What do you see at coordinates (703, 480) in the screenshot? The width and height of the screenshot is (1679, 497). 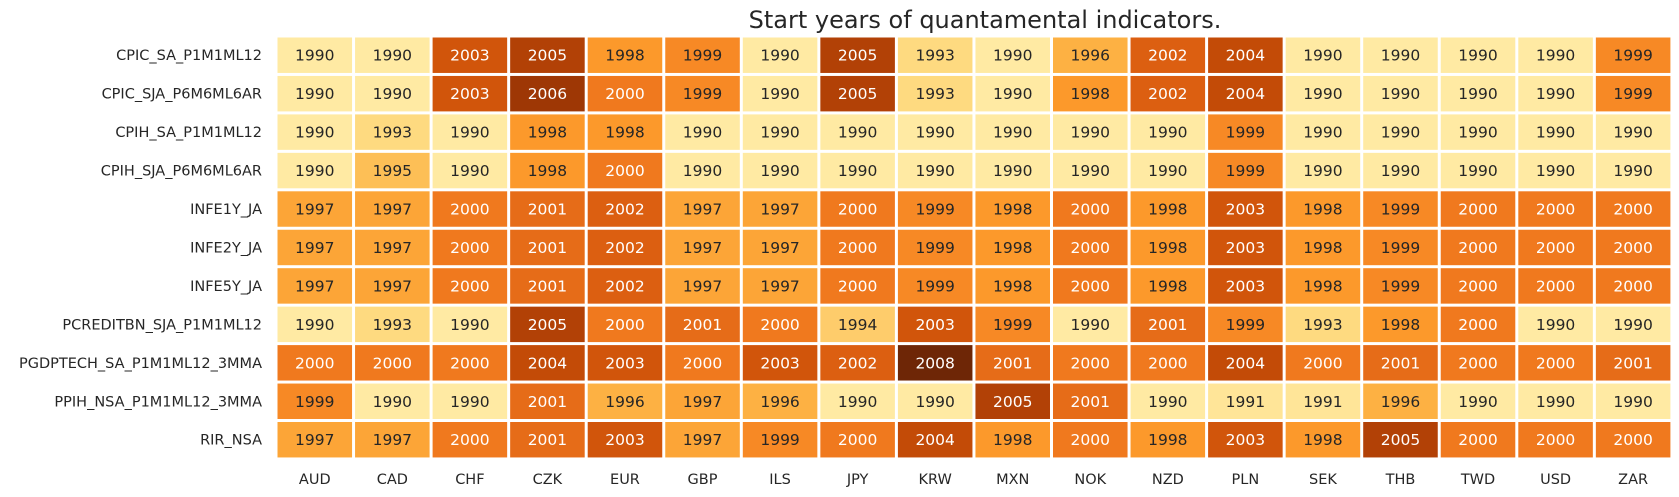 I see `column-tick-label: GBP` at bounding box center [703, 480].